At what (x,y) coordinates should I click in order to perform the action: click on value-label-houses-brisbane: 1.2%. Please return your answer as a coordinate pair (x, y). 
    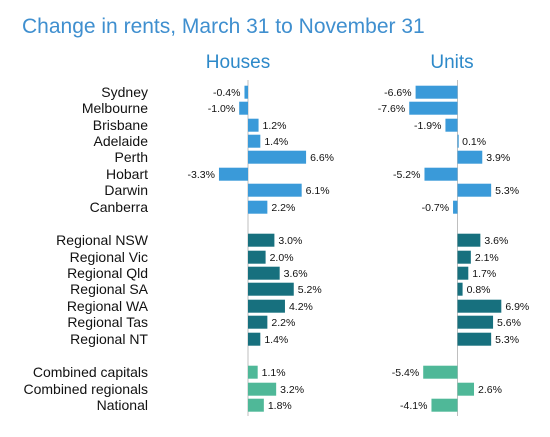
    Looking at the image, I should click on (275, 126).